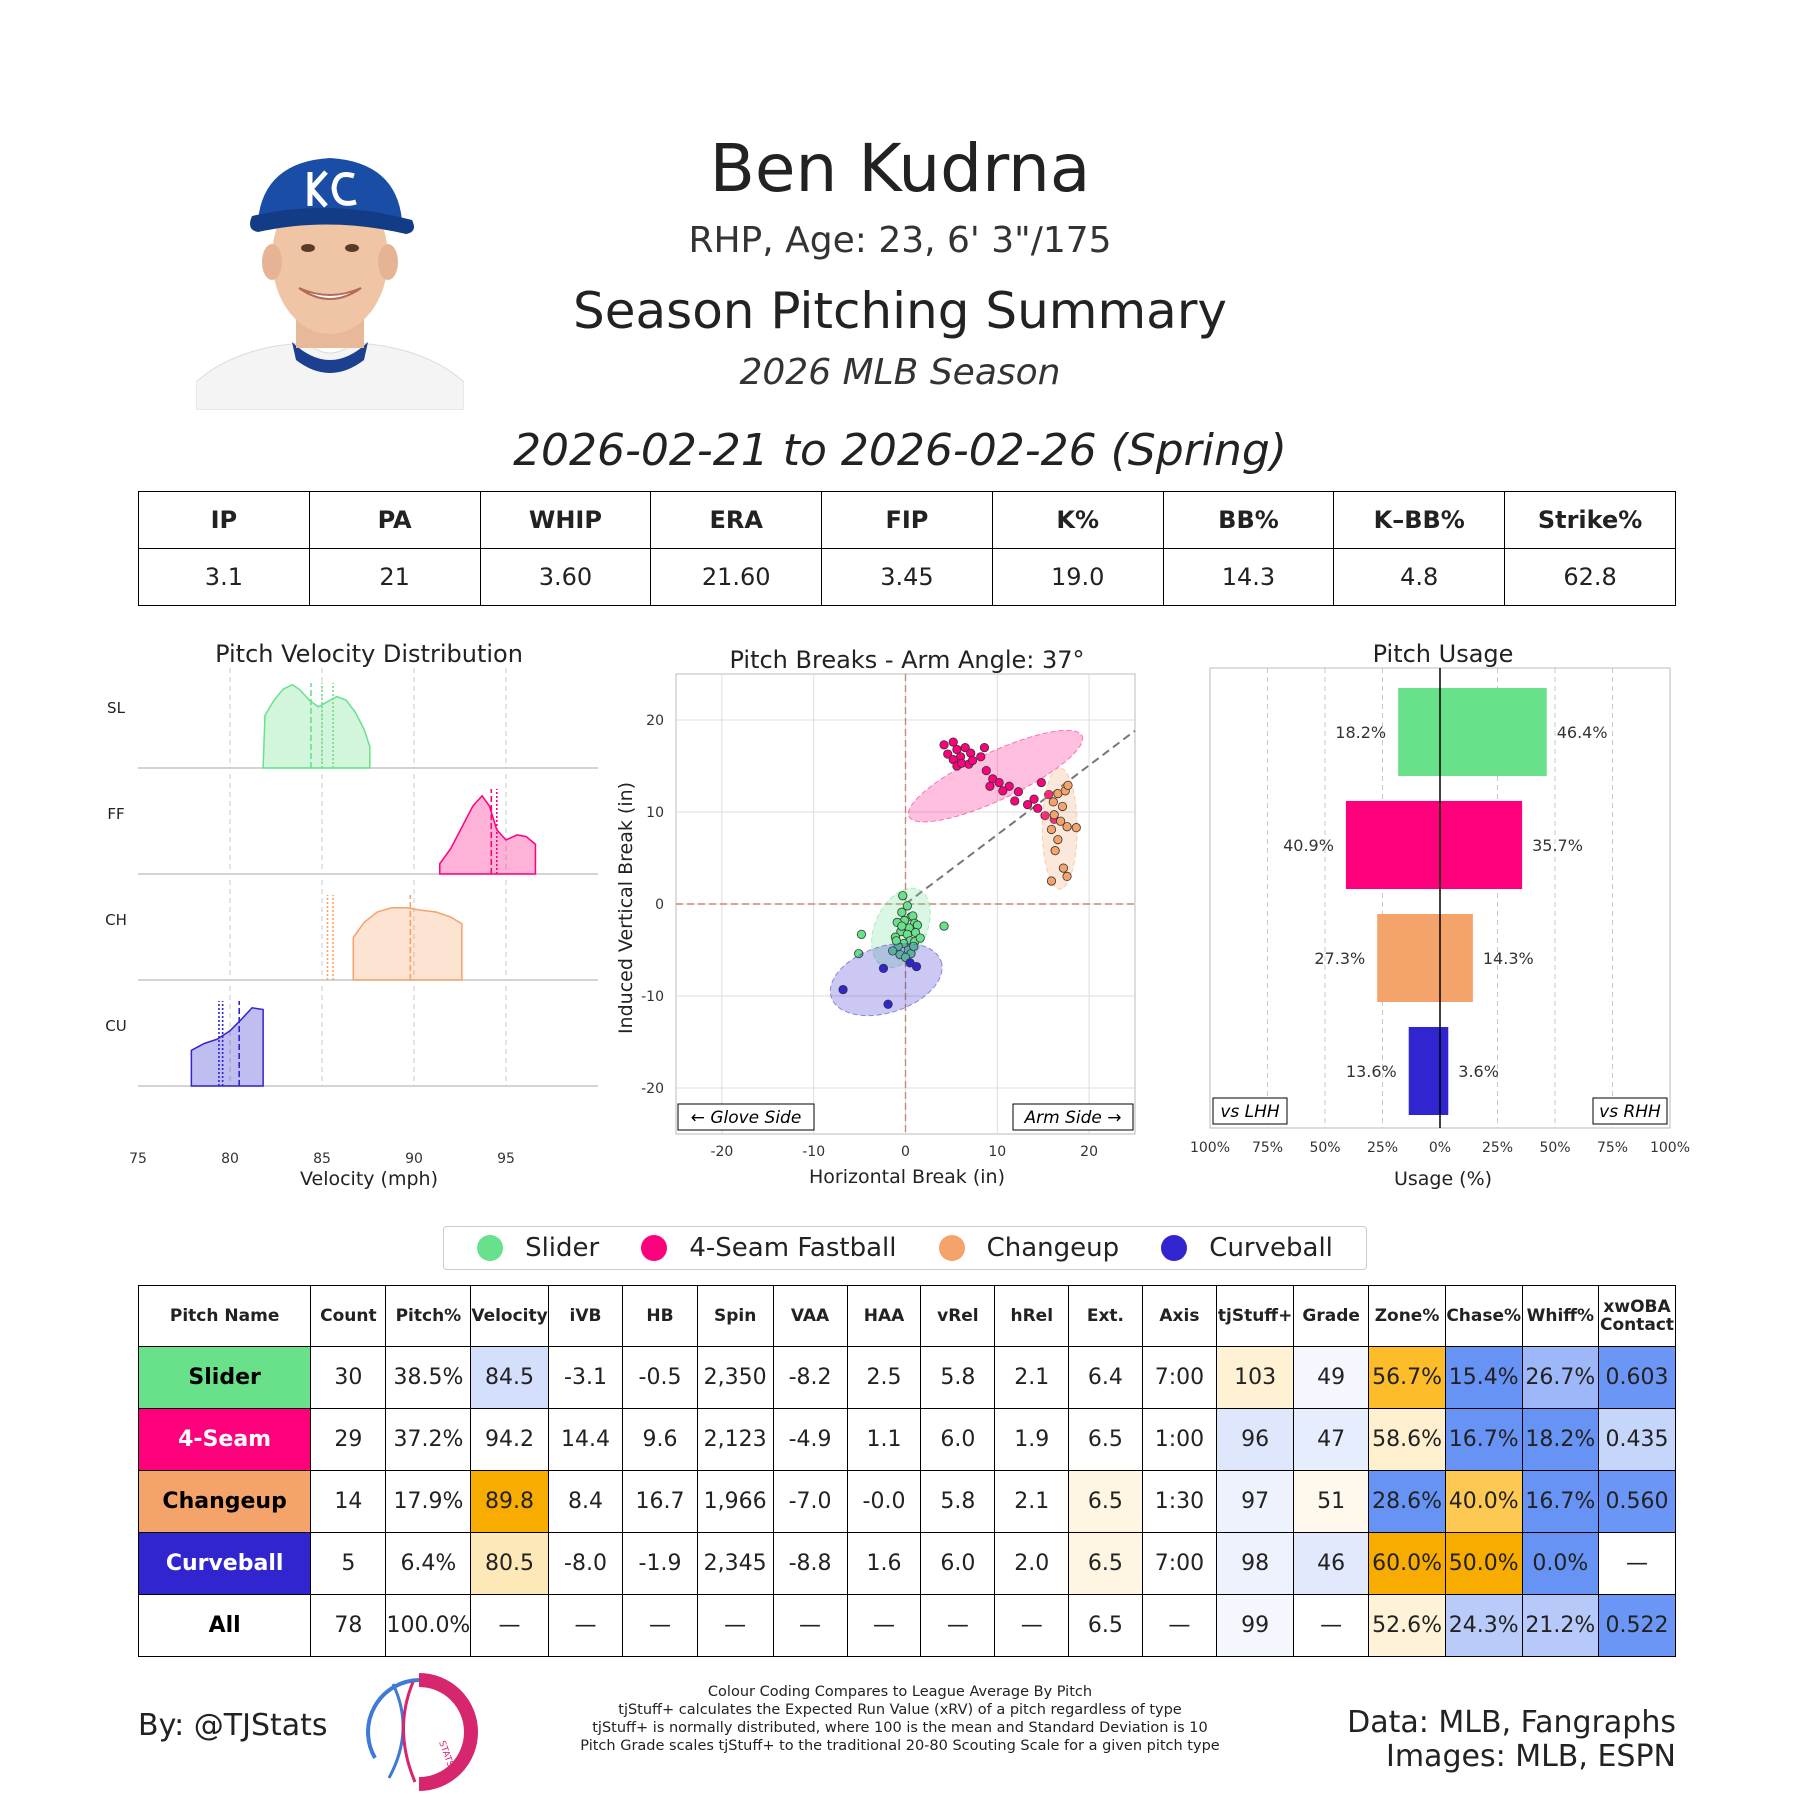 The width and height of the screenshot is (1800, 1800). What do you see at coordinates (900, 372) in the screenshot?
I see `season-label: 2026 MLB Season` at bounding box center [900, 372].